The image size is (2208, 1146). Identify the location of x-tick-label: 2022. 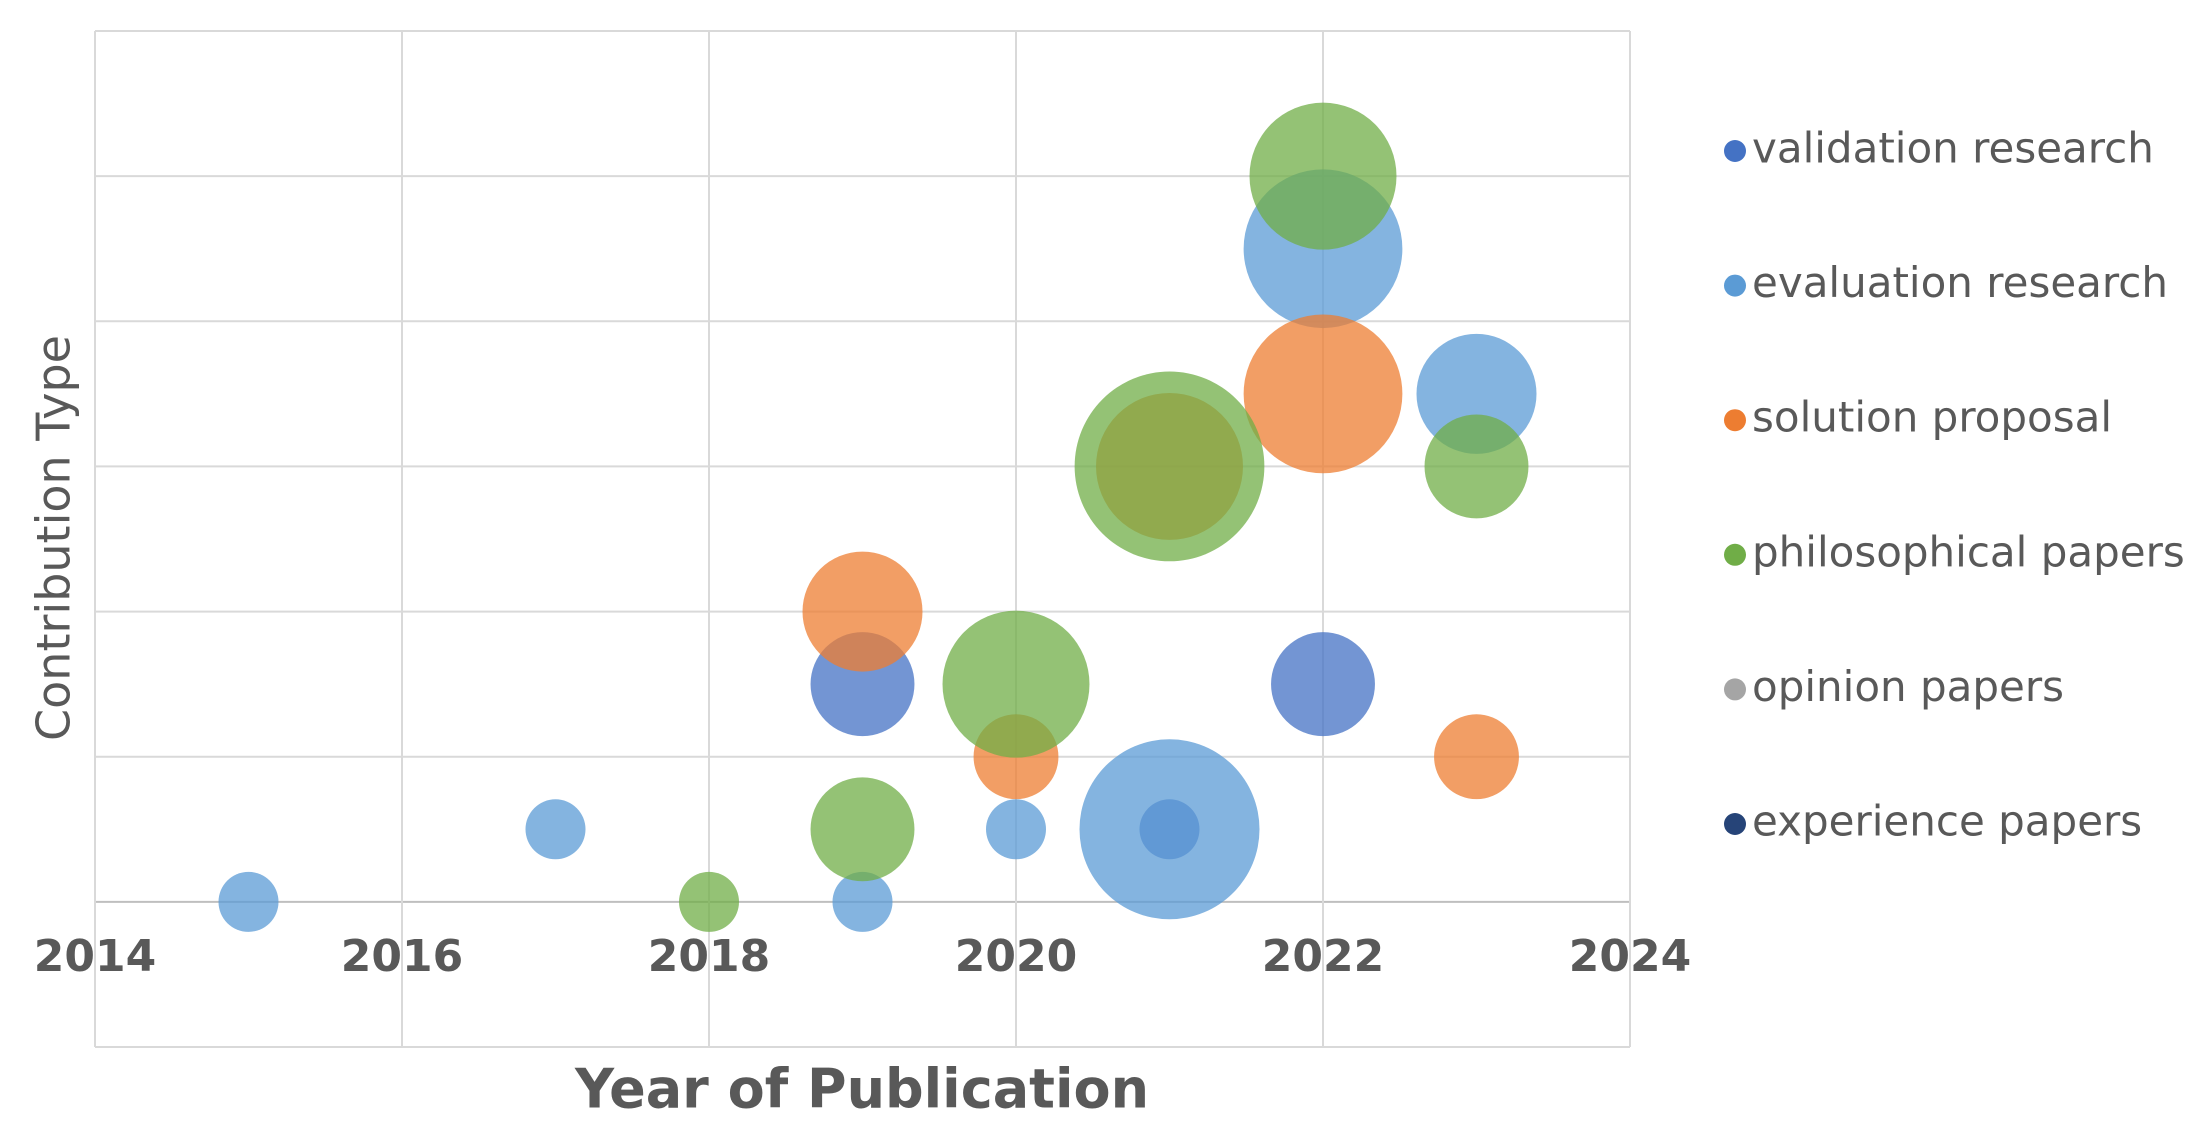
(1323, 956).